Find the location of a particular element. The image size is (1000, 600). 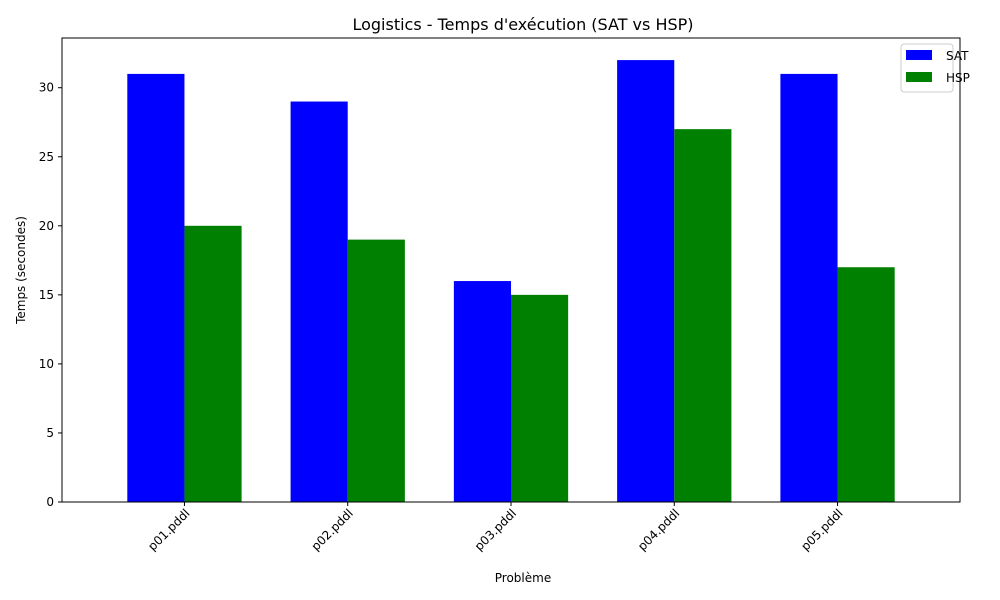

legend: SAT HSP is located at coordinates (935, 68).